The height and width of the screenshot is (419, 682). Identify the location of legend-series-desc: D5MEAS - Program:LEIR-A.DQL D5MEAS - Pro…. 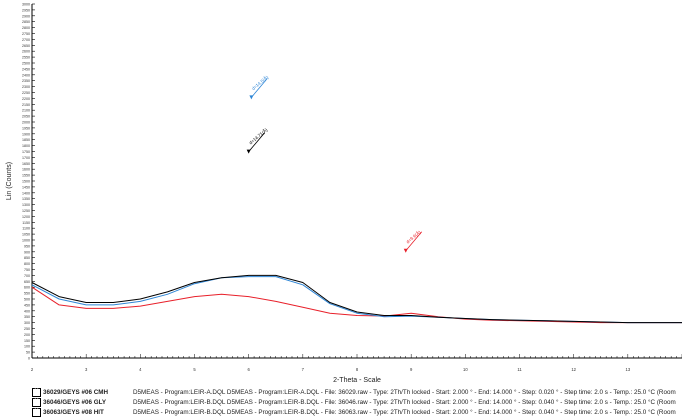
(404, 392).